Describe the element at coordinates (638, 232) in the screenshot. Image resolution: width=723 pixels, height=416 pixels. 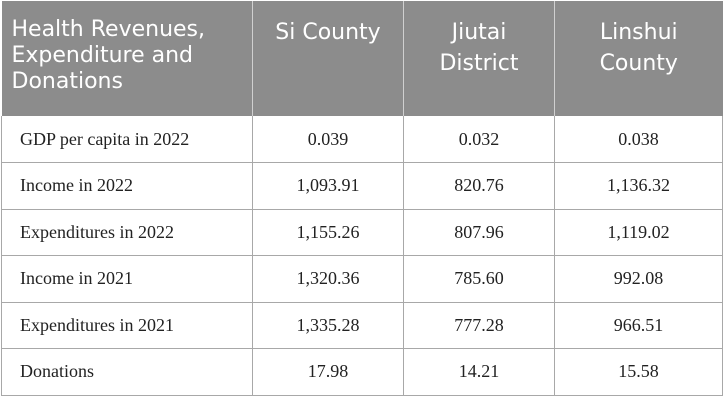
I see `cell-linshui-county: 1,119.02` at that location.